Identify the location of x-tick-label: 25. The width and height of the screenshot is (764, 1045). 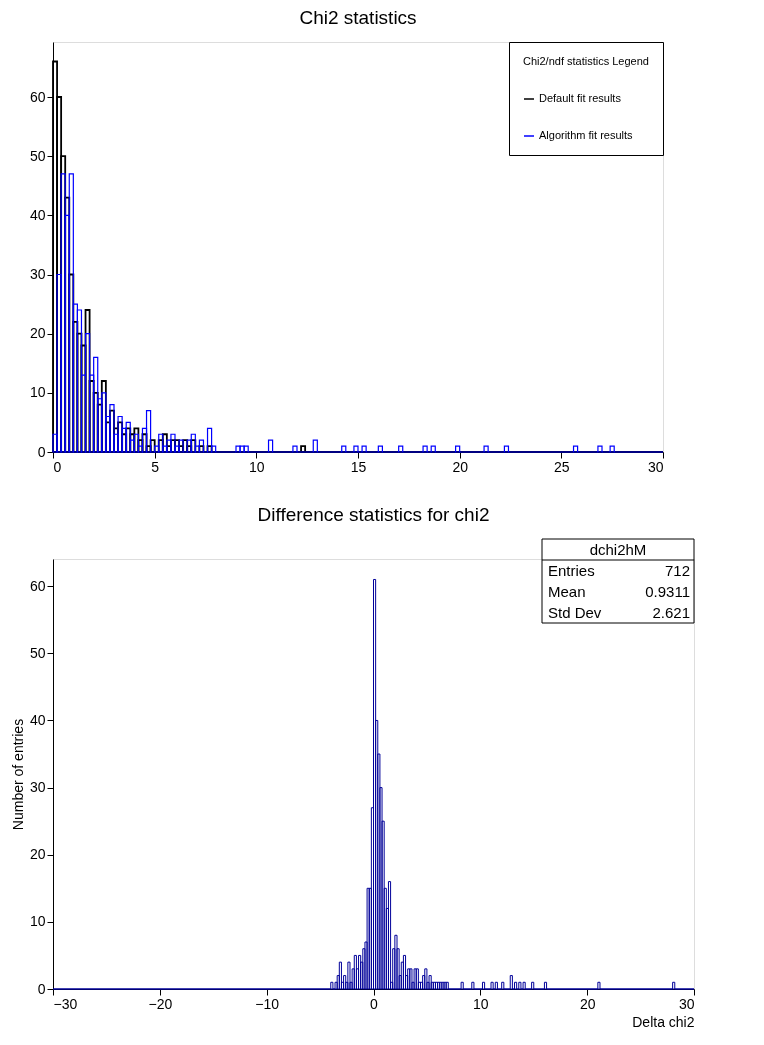
(562, 466).